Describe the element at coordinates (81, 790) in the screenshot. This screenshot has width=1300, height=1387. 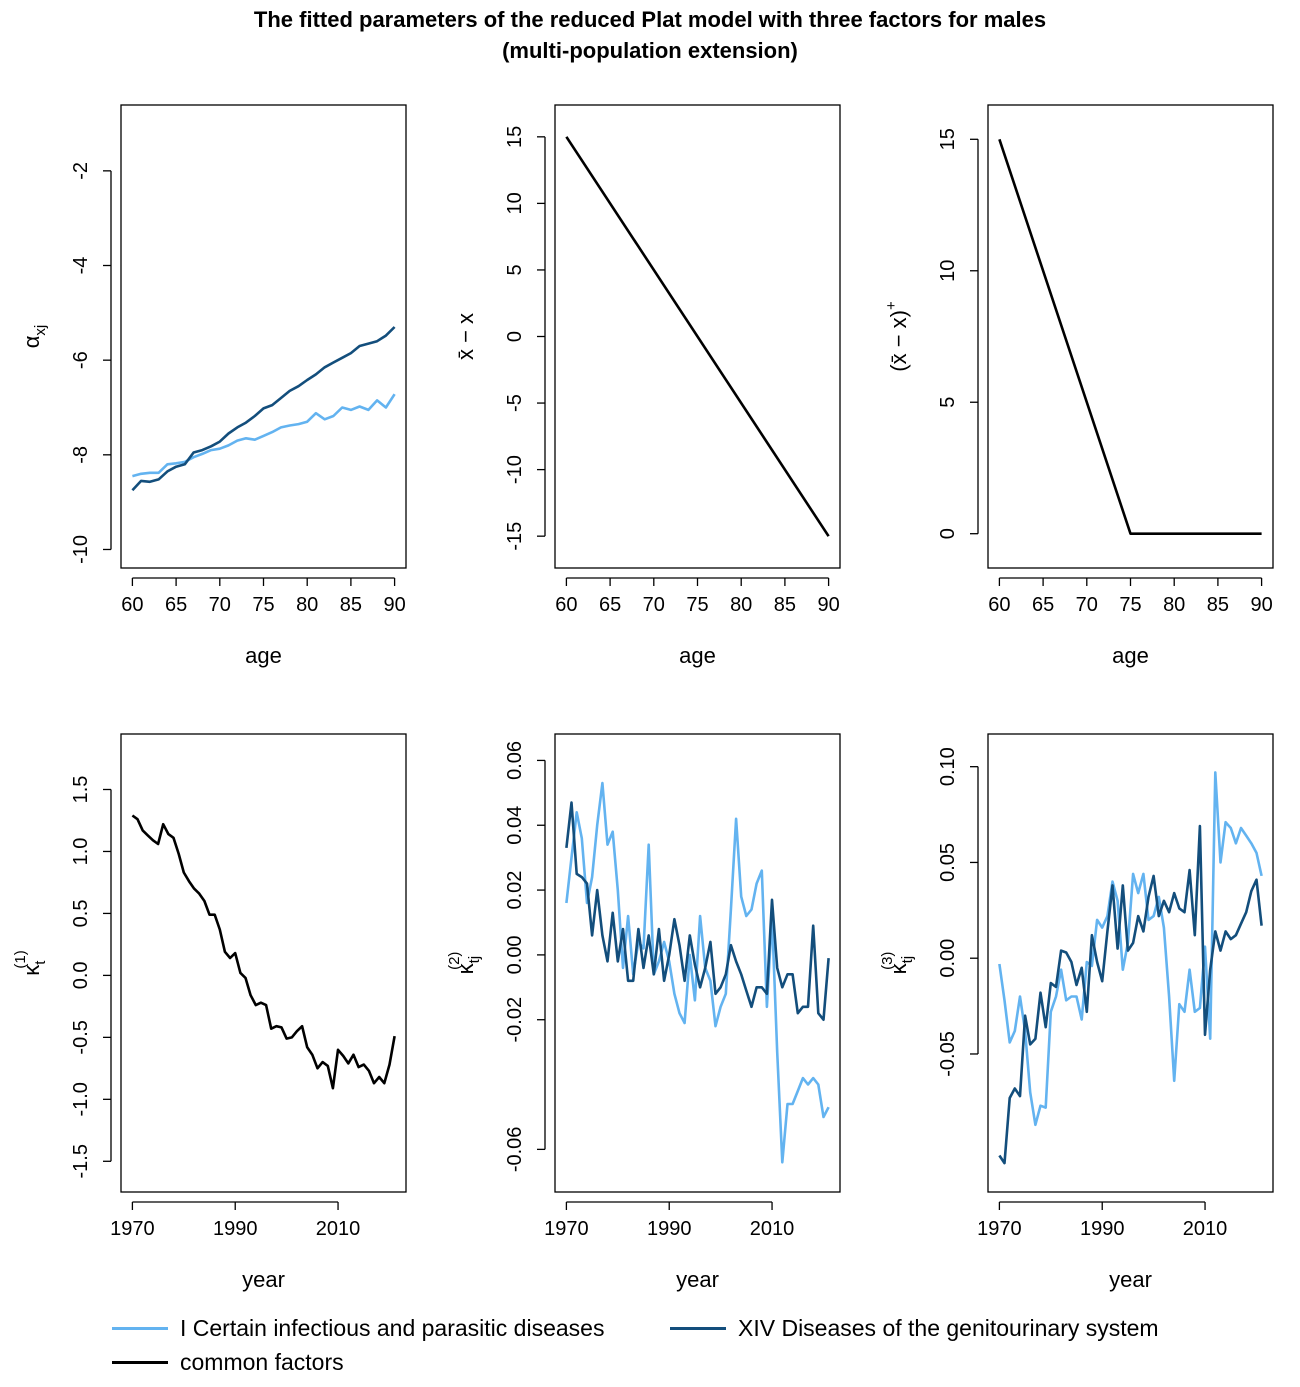
I see `y-tick-label: 1.5` at that location.